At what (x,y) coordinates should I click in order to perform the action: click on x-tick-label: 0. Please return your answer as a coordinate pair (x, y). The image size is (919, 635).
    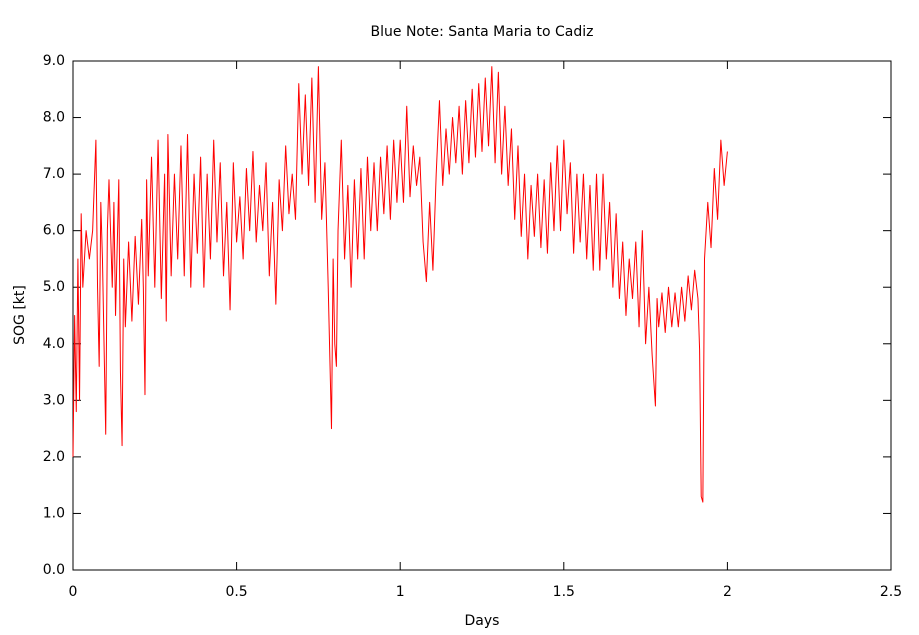
    Looking at the image, I should click on (73, 592).